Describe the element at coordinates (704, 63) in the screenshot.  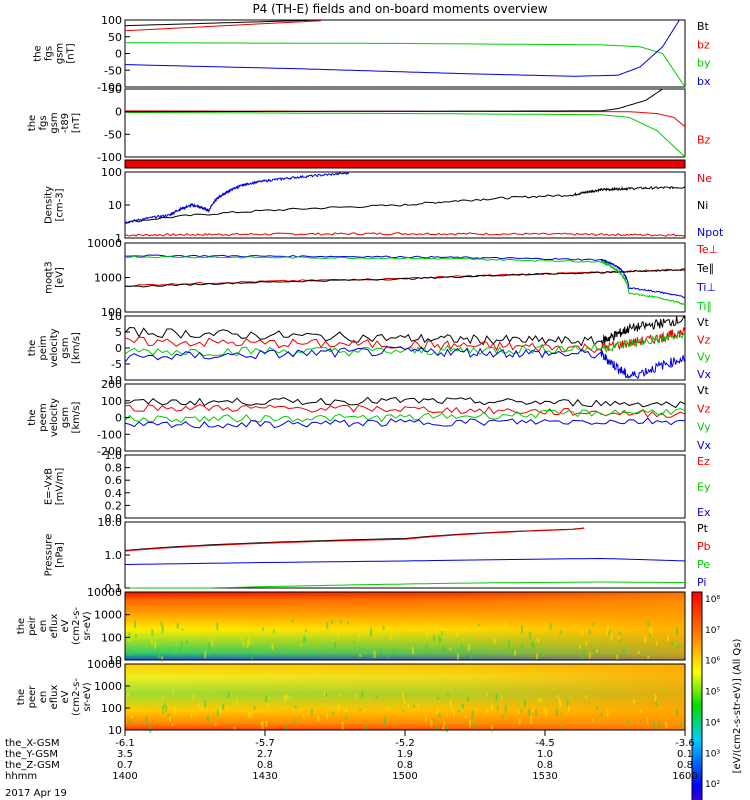
I see `legend-by: by` at that location.